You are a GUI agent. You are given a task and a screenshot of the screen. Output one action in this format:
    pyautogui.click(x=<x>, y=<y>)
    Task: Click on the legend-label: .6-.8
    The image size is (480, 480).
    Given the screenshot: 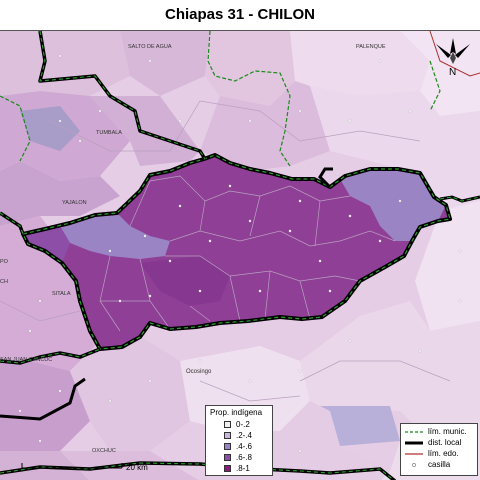 What is the action you would take?
    pyautogui.click(x=244, y=457)
    